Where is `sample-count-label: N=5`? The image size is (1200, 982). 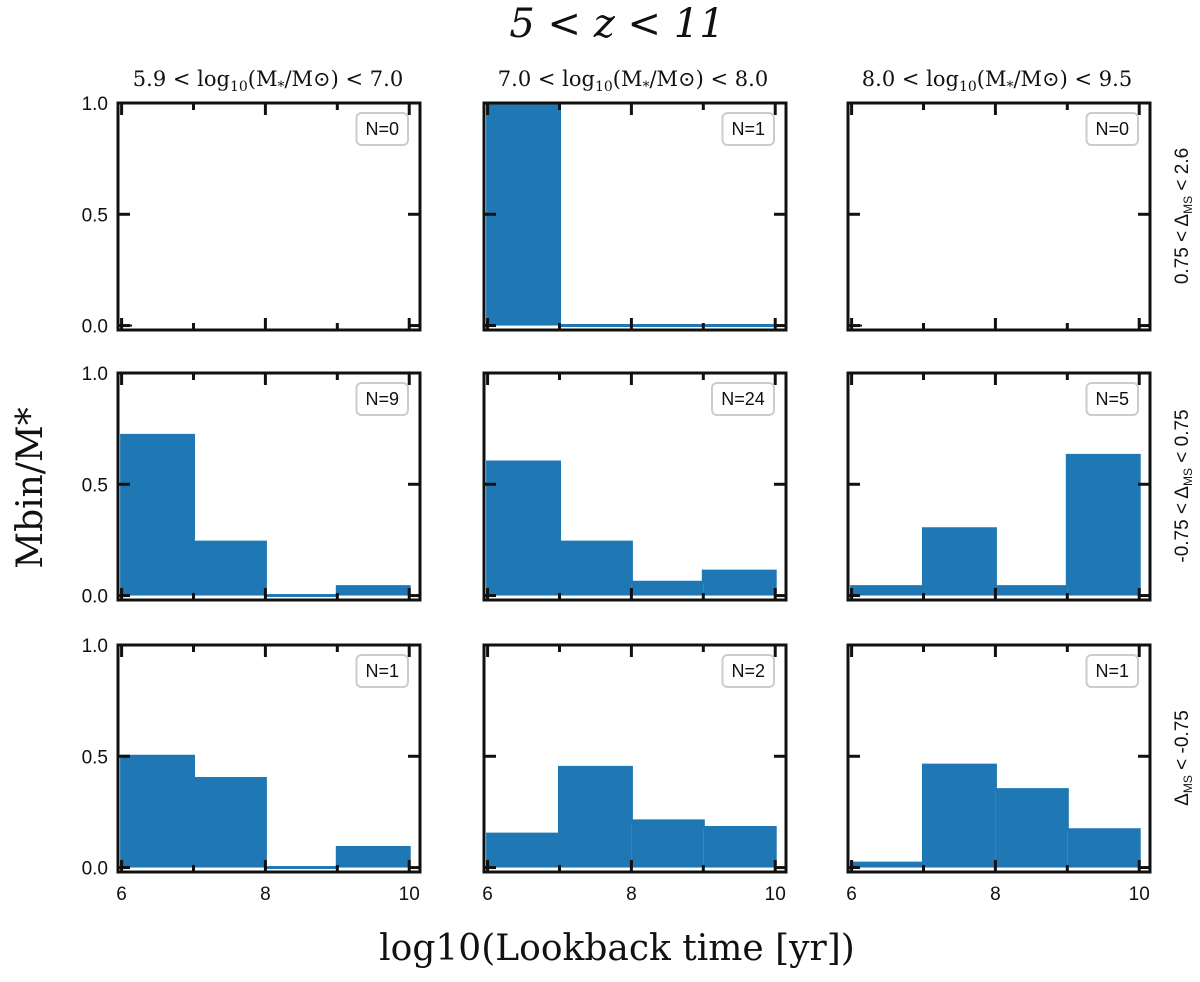 sample-count-label: N=5 is located at coordinates (1112, 399).